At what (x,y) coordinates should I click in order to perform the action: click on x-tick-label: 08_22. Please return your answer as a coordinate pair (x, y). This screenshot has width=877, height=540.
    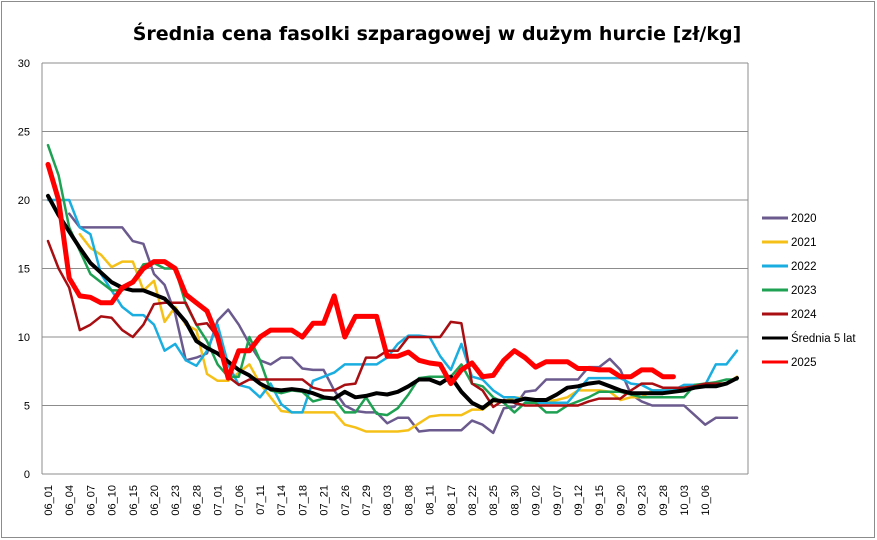
    Looking at the image, I should click on (473, 500).